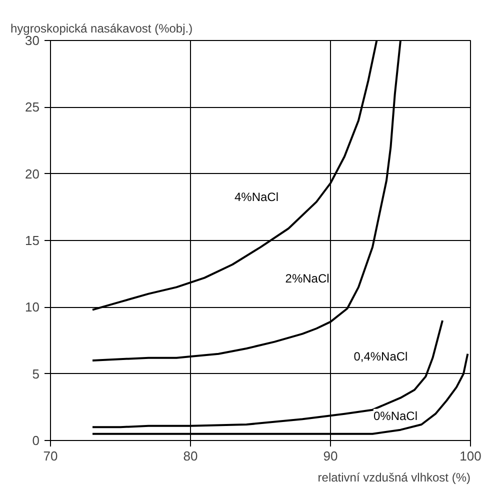 This screenshot has width=493, height=490. What do you see at coordinates (36, 374) in the screenshot?
I see `y-tick-label: 5` at bounding box center [36, 374].